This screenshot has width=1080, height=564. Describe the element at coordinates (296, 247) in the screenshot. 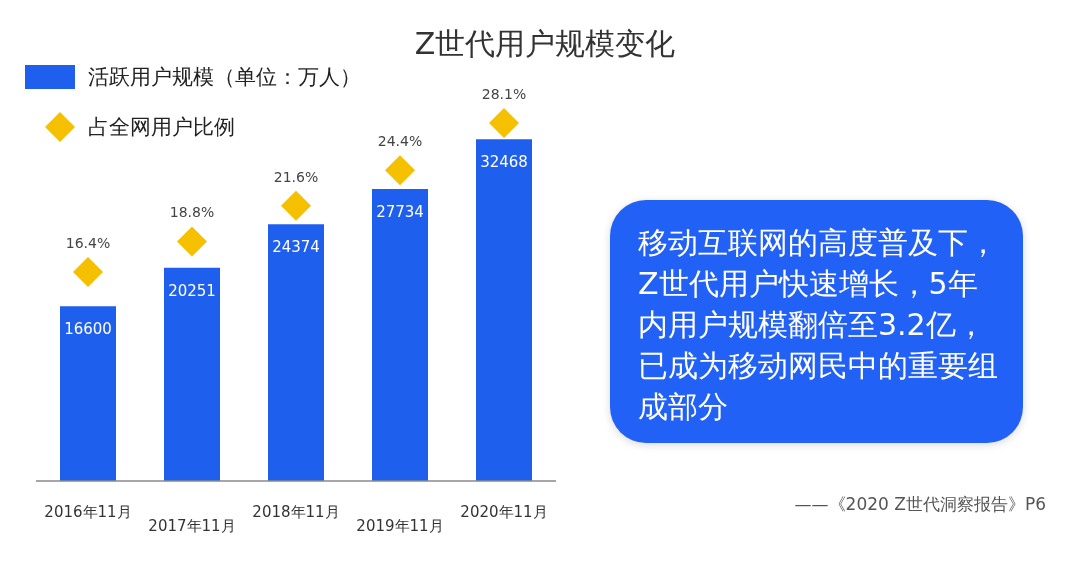

I see `data-label: 24374` at that location.